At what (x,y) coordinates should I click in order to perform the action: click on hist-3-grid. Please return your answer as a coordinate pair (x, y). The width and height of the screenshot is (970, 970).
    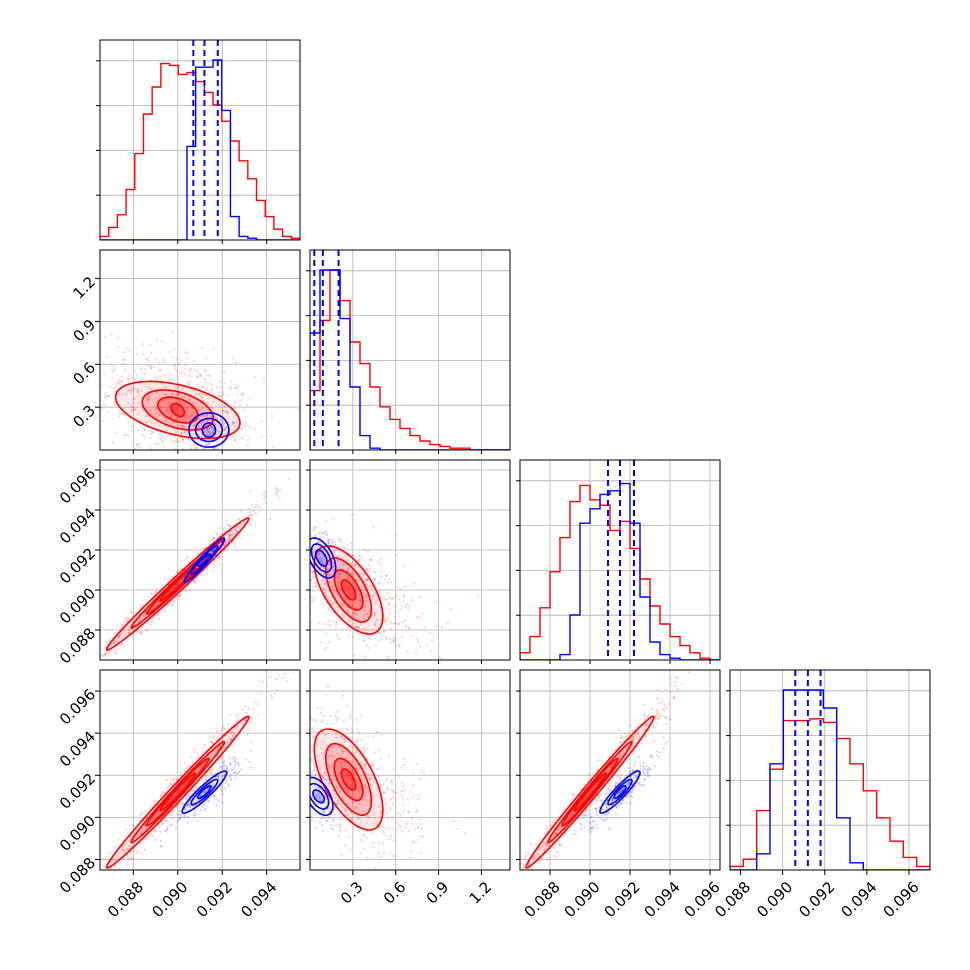
    Looking at the image, I should click on (830, 770).